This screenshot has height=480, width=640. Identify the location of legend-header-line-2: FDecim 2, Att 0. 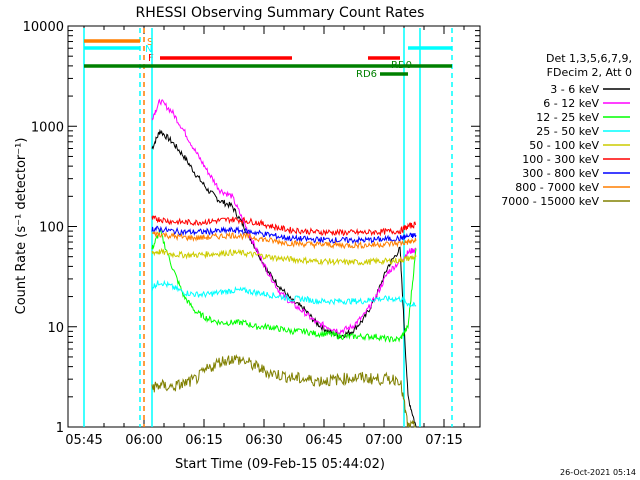
(589, 72).